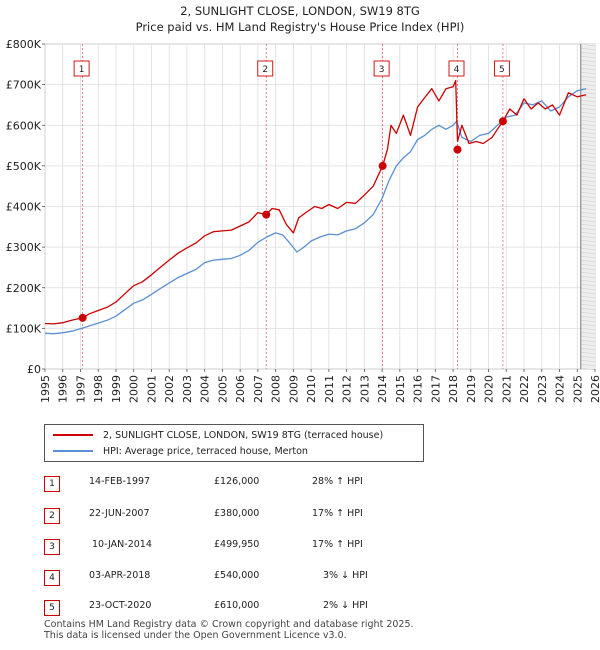 This screenshot has height=650, width=600. What do you see at coordinates (45, 389) in the screenshot?
I see `x-tick-label: 1995` at bounding box center [45, 389].